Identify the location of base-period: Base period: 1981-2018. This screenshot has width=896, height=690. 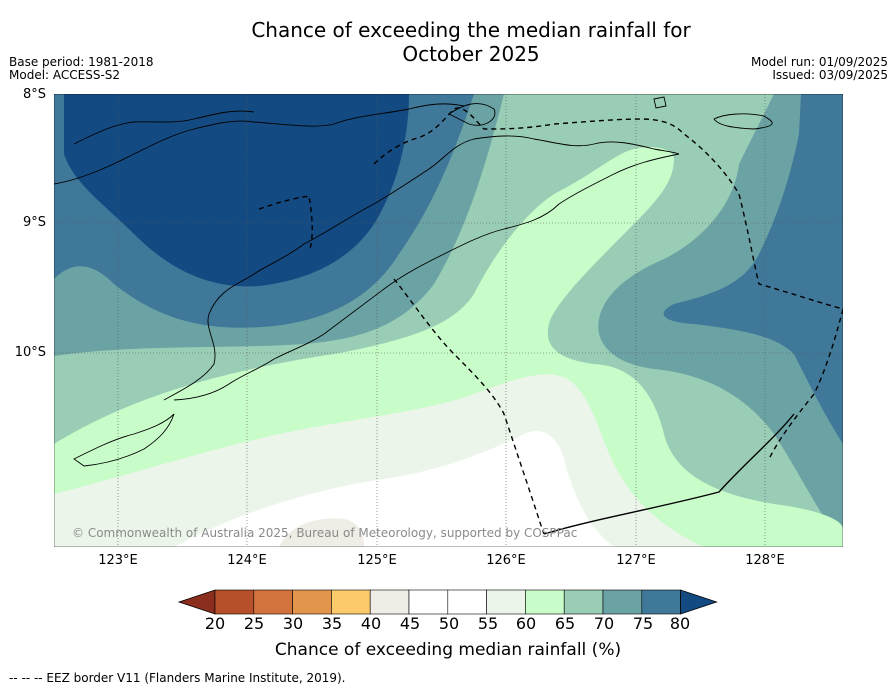
(81, 62).